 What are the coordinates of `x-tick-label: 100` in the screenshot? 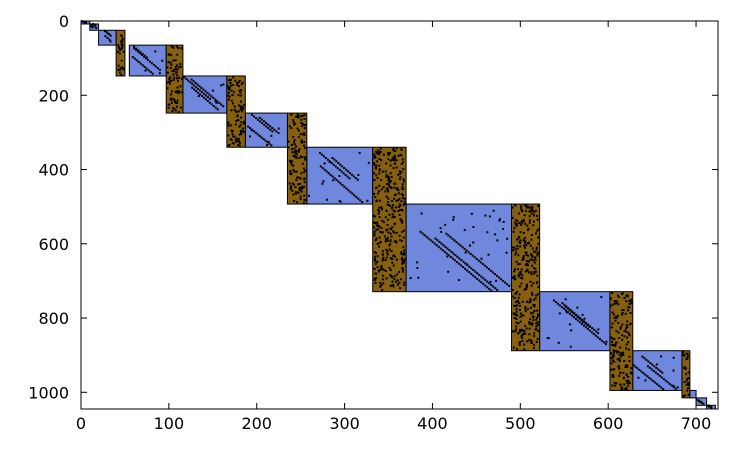 It's located at (169, 423).